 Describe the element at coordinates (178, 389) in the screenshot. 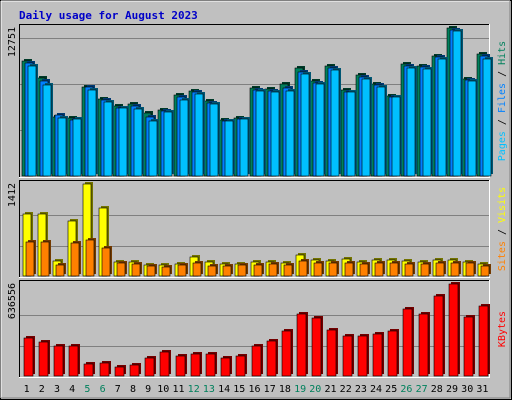

I see `x-tick-label: 11` at that location.